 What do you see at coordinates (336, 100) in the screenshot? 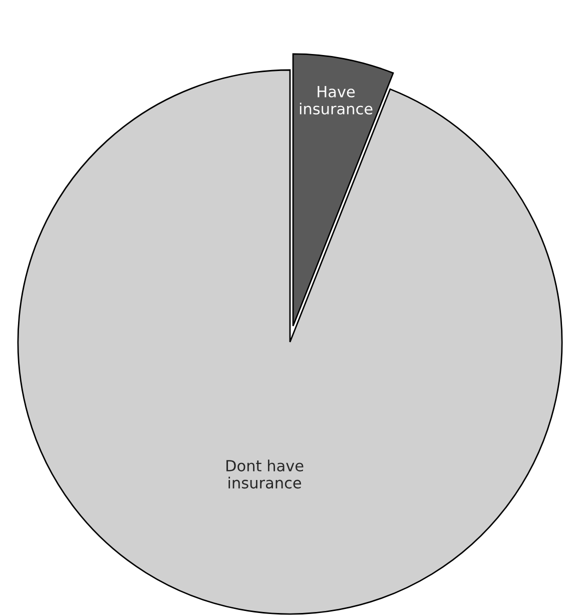
I see `slice-label: Have insurance` at bounding box center [336, 100].